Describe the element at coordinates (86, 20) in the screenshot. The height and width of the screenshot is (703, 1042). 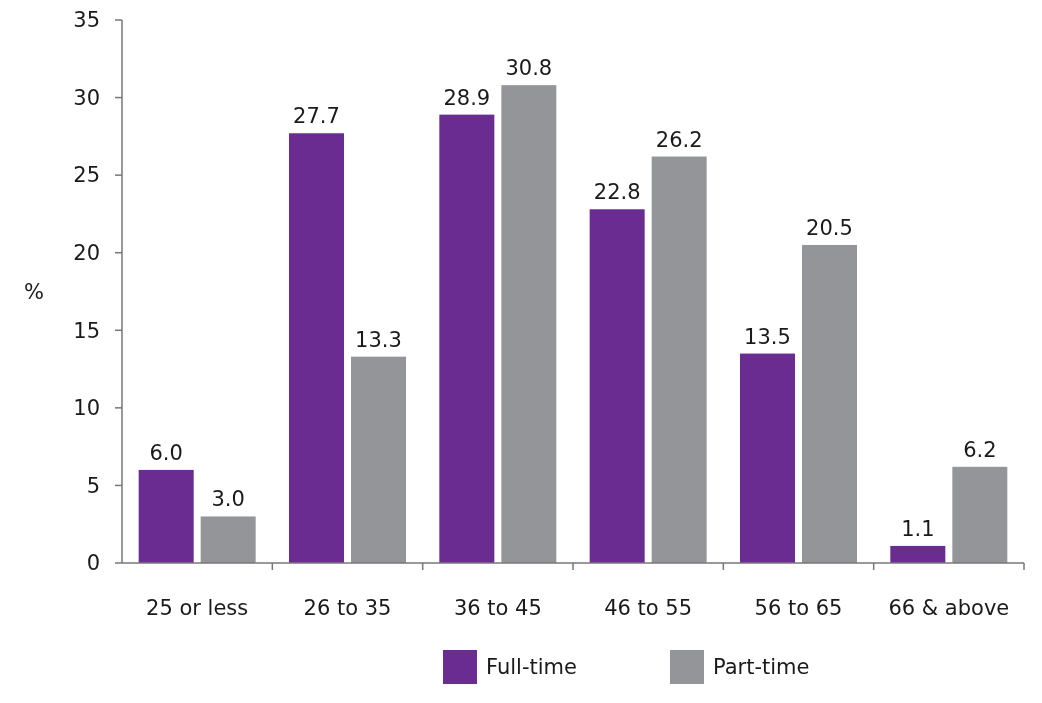
I see `y-tick-label: 35` at that location.